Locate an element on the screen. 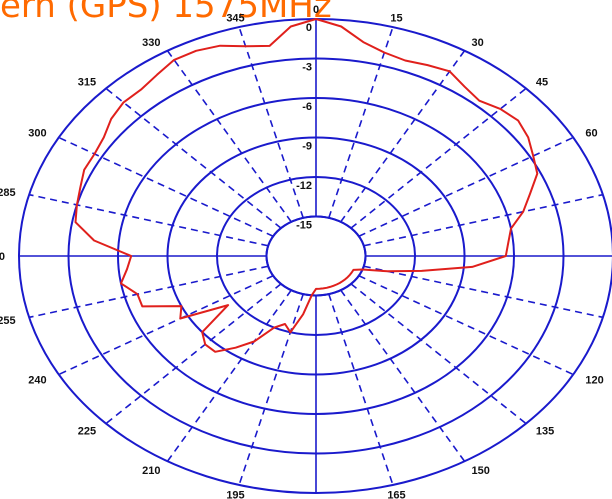 The width and height of the screenshot is (612, 499). radial-tick-label: 0 is located at coordinates (309, 28).